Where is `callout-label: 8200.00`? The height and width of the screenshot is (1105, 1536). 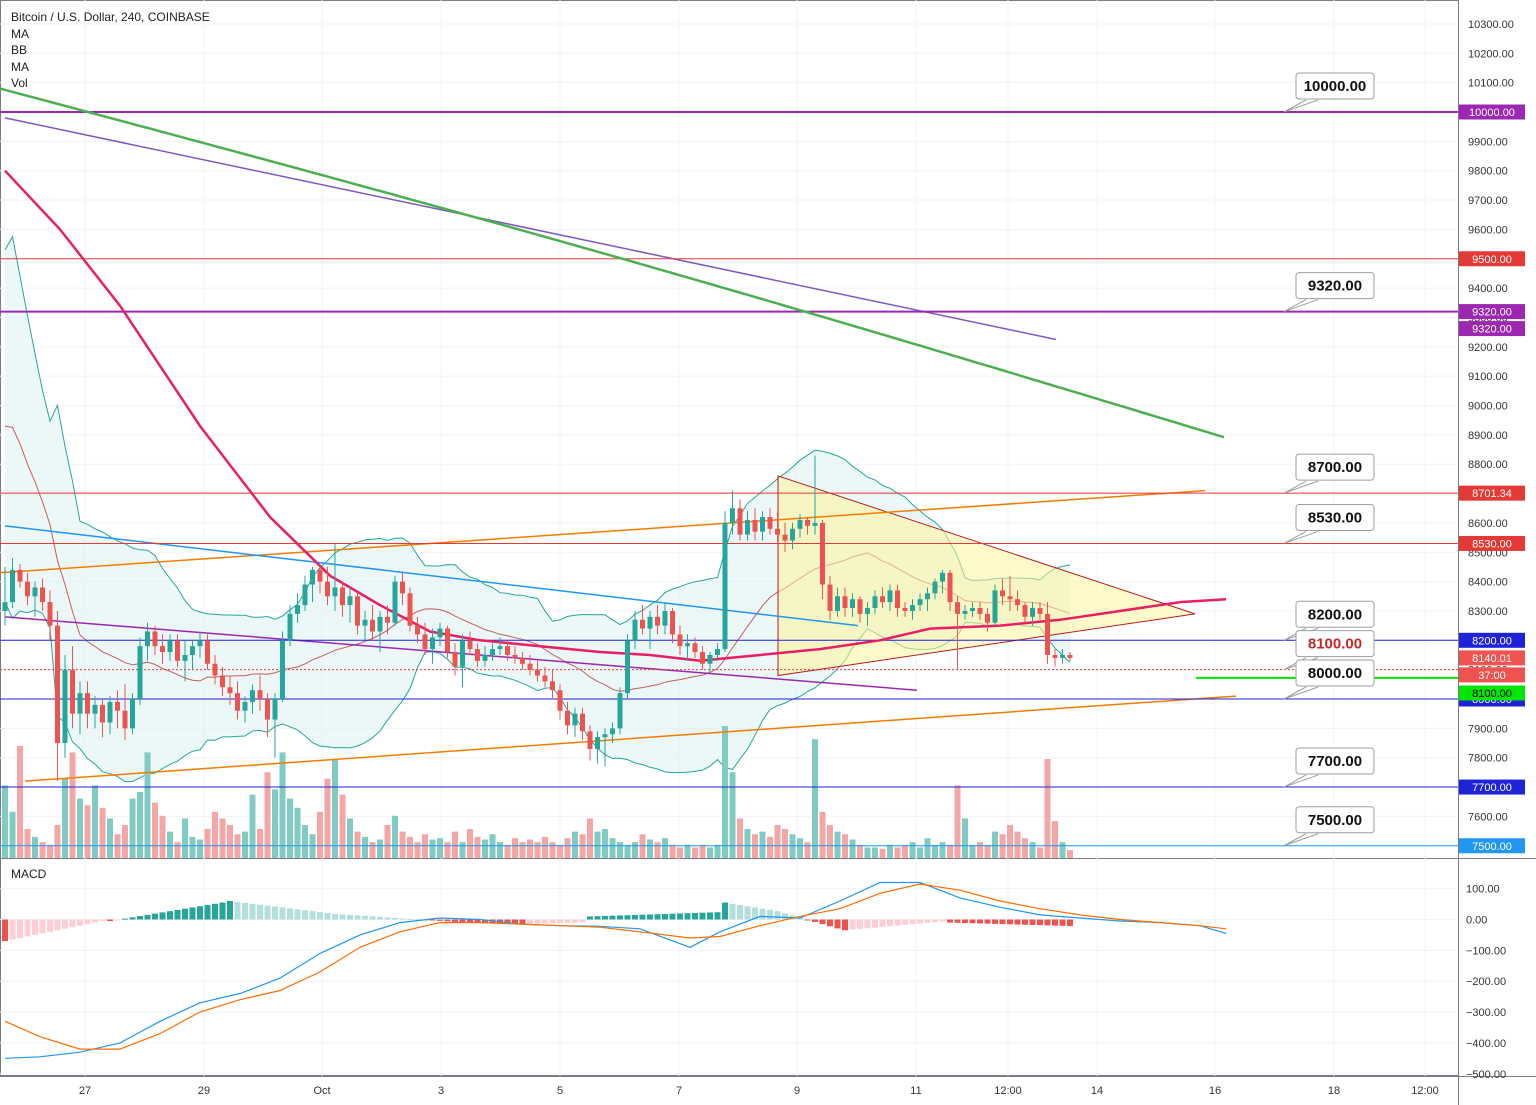
callout-label: 8200.00 is located at coordinates (1335, 614).